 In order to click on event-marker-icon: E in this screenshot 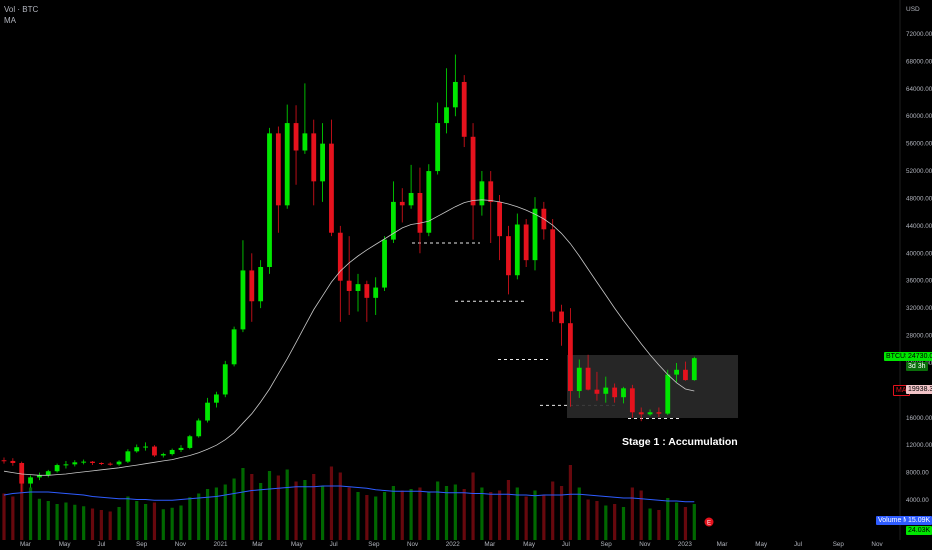, I will do `click(709, 522)`.